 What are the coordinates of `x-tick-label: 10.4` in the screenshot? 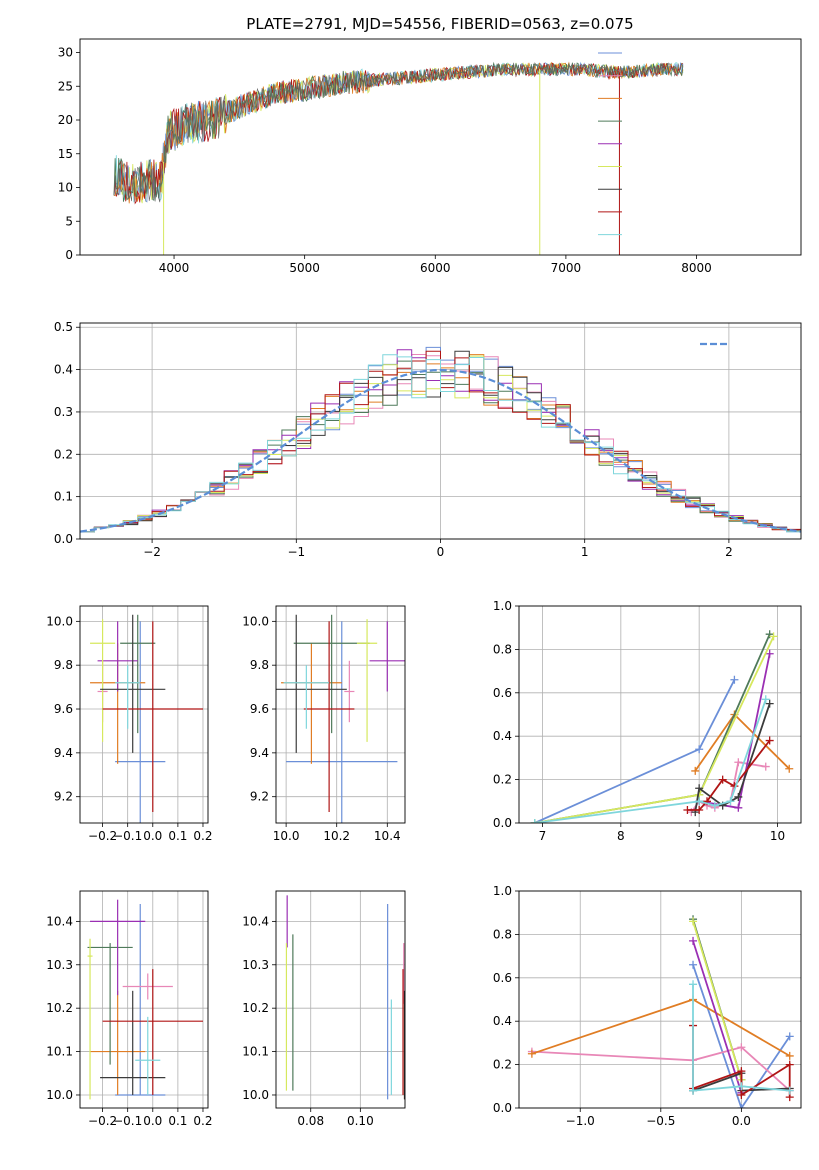 It's located at (387, 836).